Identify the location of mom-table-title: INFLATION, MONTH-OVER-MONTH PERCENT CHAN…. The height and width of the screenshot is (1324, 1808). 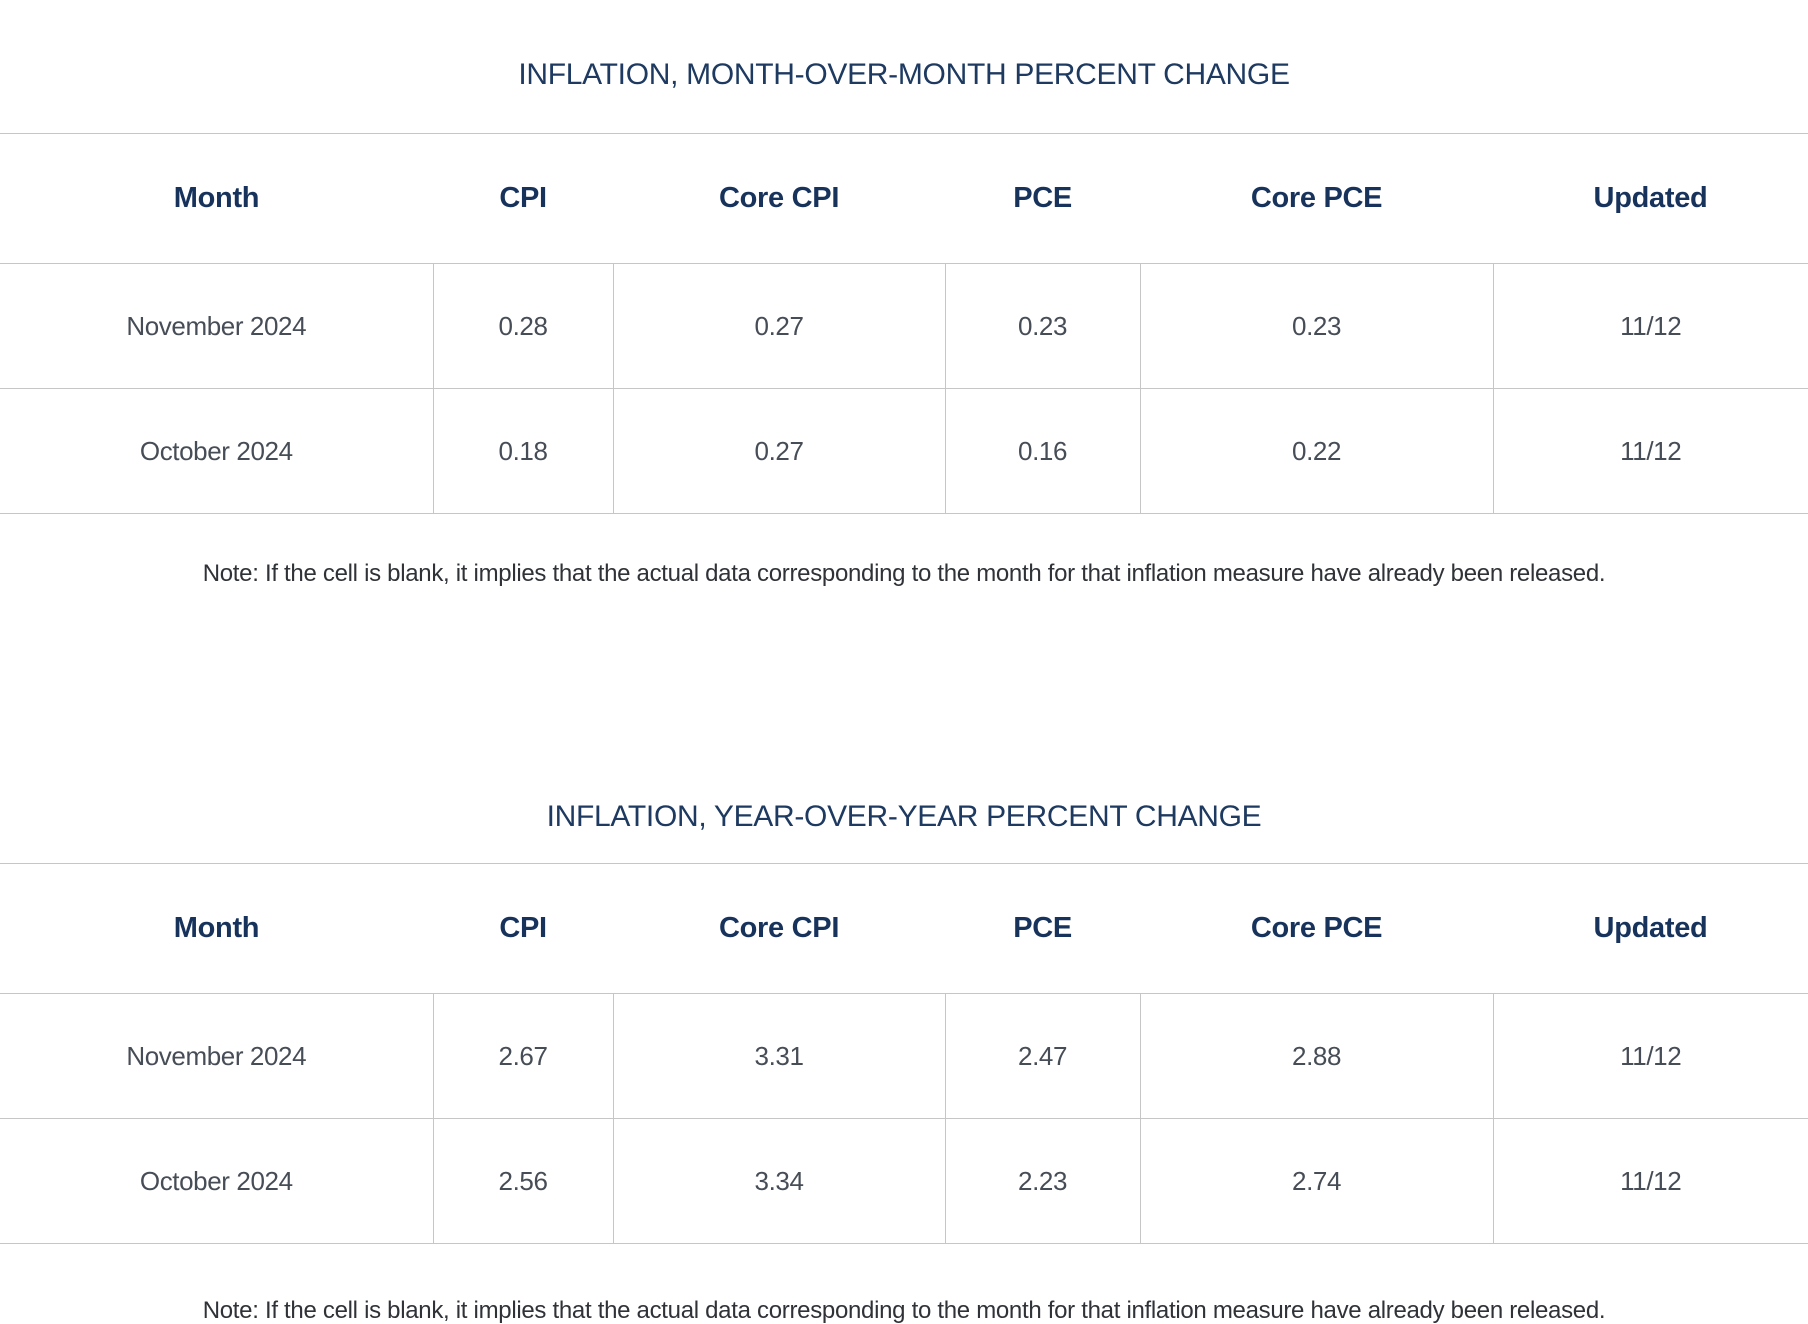
(904, 74).